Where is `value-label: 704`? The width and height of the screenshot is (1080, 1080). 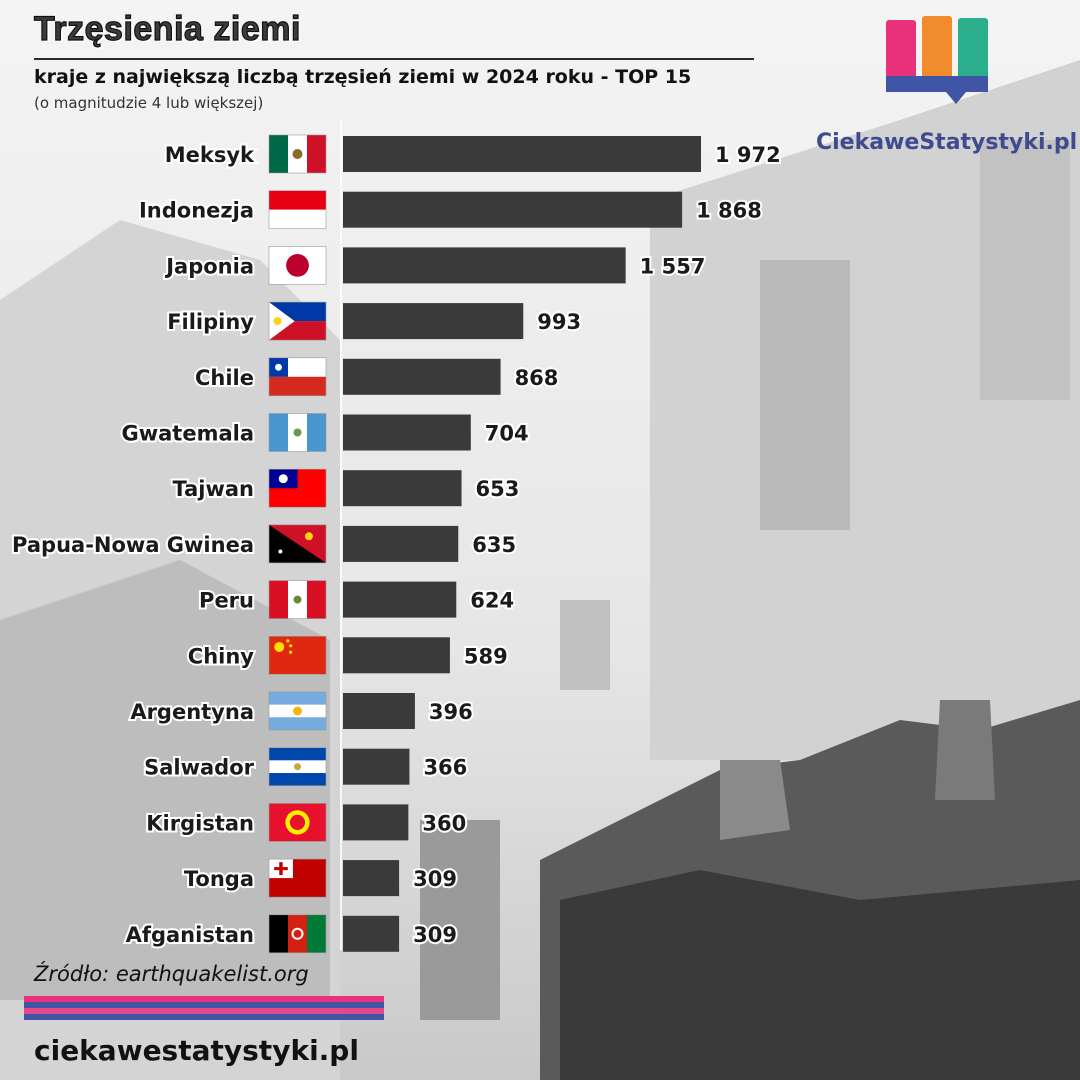
value-label: 704 is located at coordinates (507, 434).